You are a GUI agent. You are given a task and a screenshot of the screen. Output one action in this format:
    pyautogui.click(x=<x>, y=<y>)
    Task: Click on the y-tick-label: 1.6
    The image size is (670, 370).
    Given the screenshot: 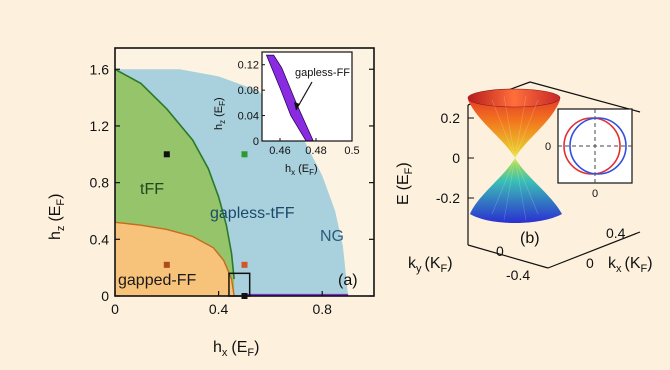 What is the action you would take?
    pyautogui.click(x=100, y=69)
    